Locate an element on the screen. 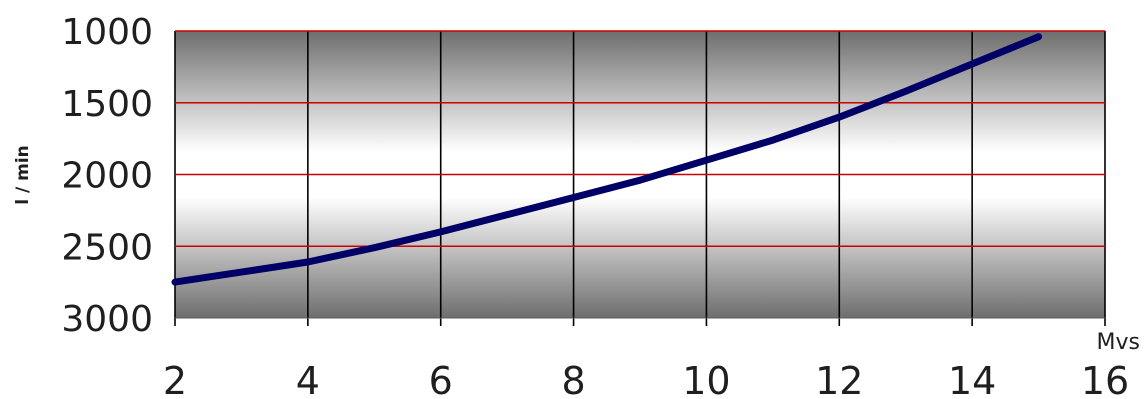 The height and width of the screenshot is (399, 1146). x-tick-label: 10 is located at coordinates (706, 379).